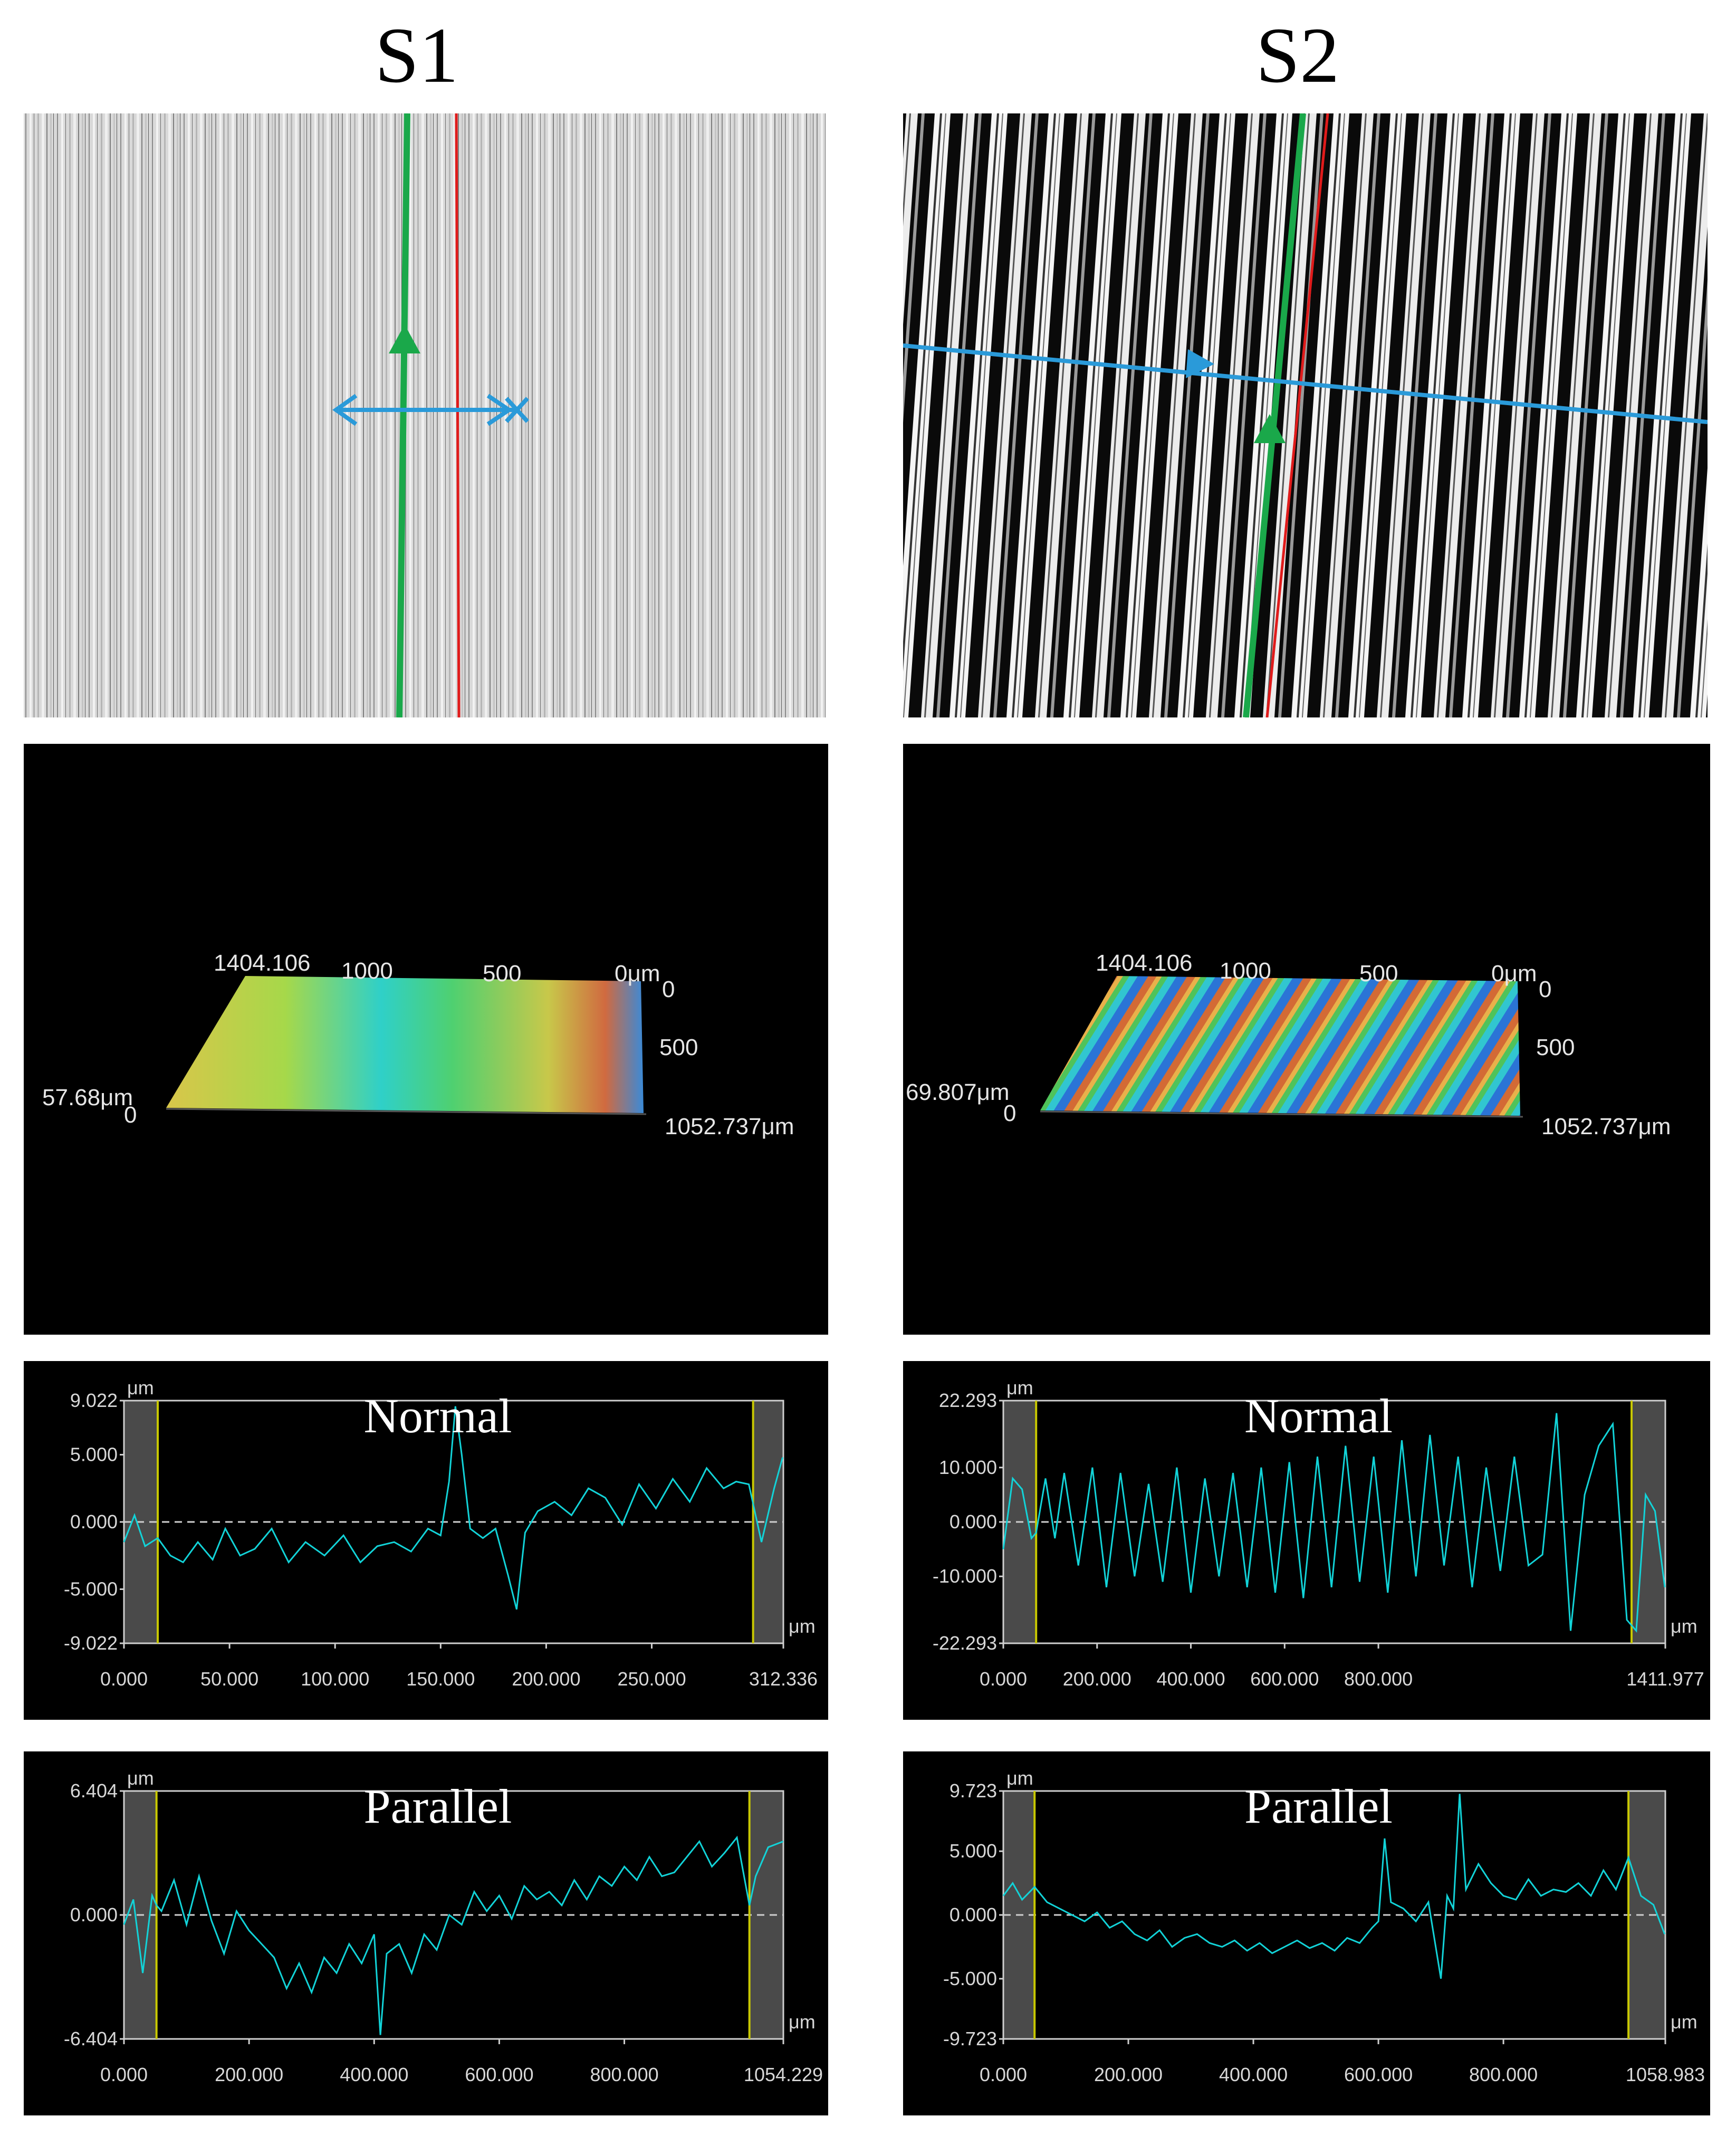  What do you see at coordinates (1334, 1523) in the screenshot?
I see `chart2-profile-line` at bounding box center [1334, 1523].